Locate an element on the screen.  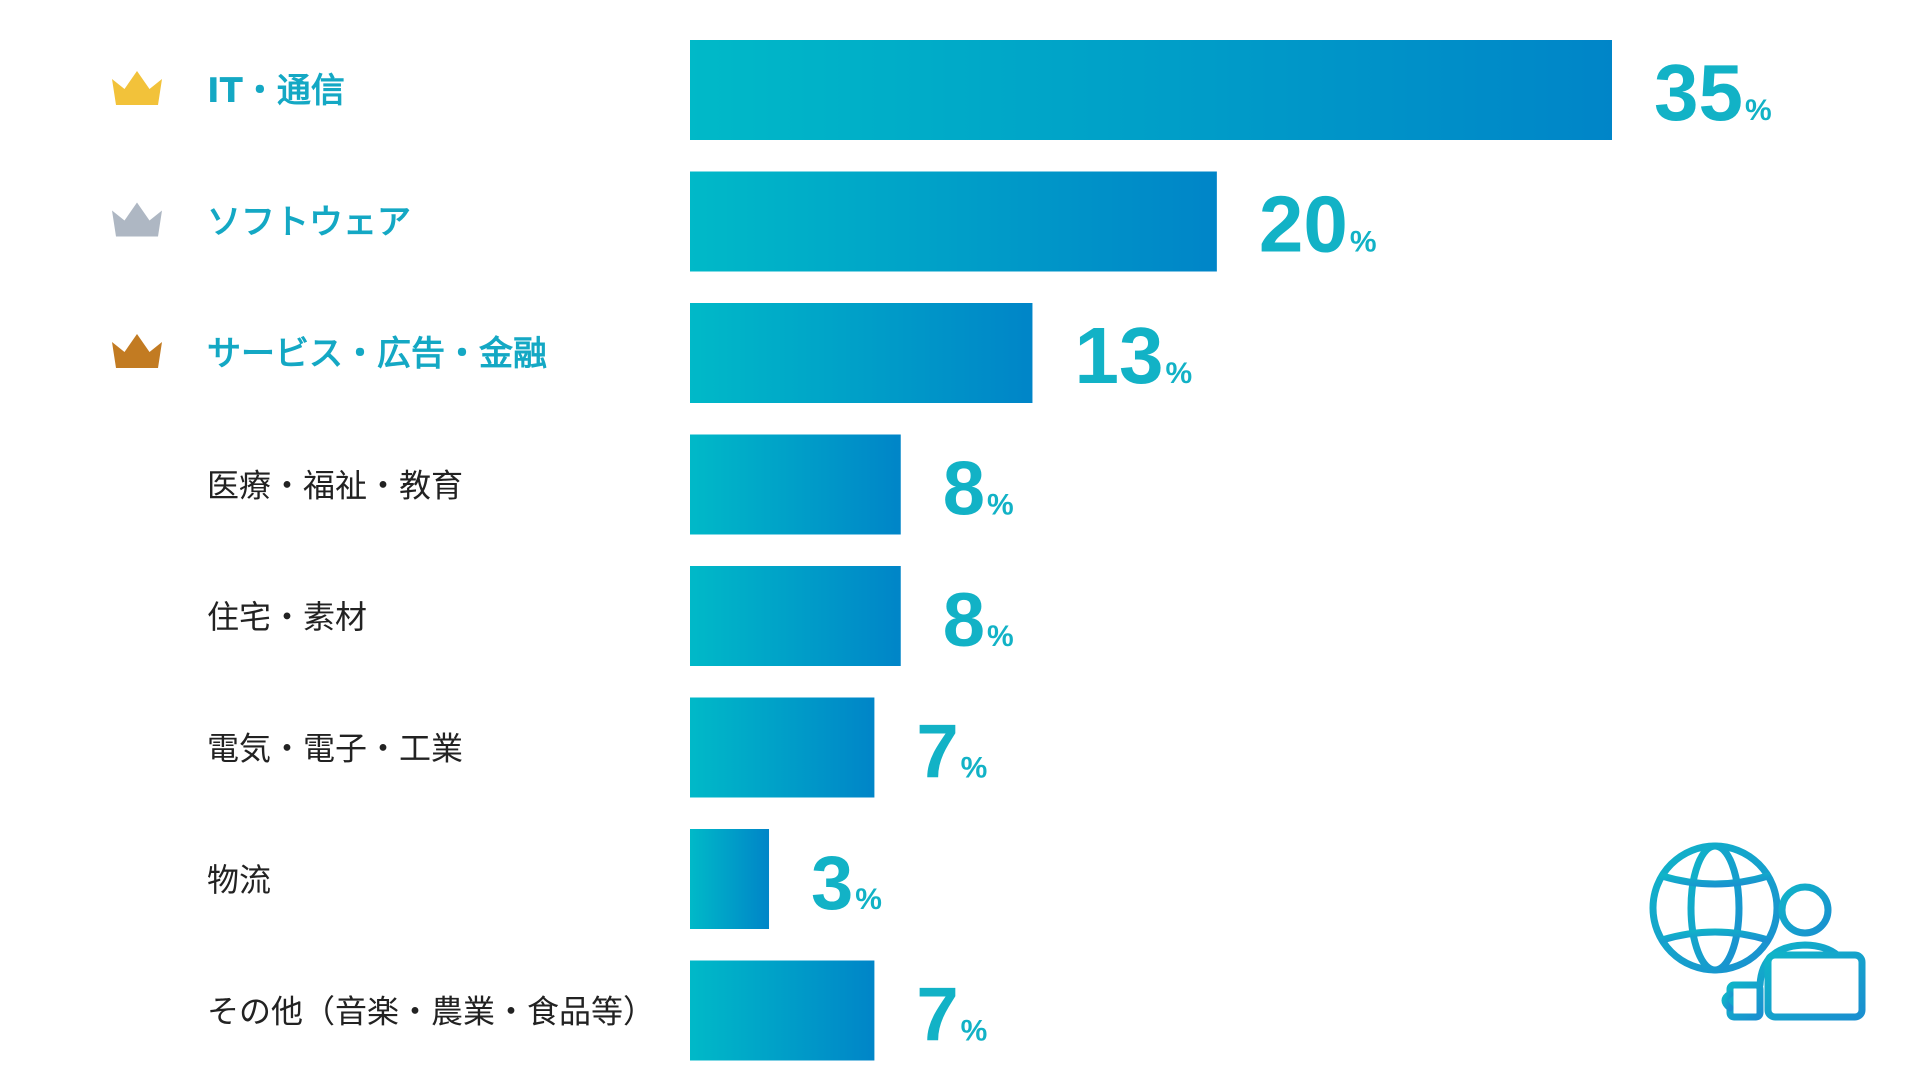
category-label: サービス・広告・金融 is located at coordinates (377, 354).